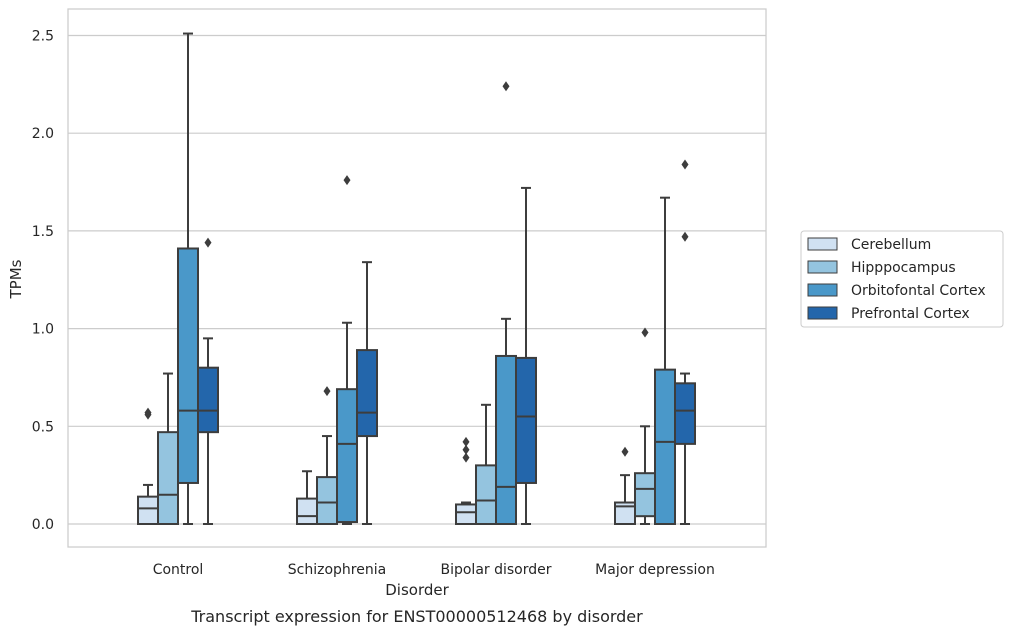  I want to click on x-tick-label: Schizophrenia, so click(337, 570).